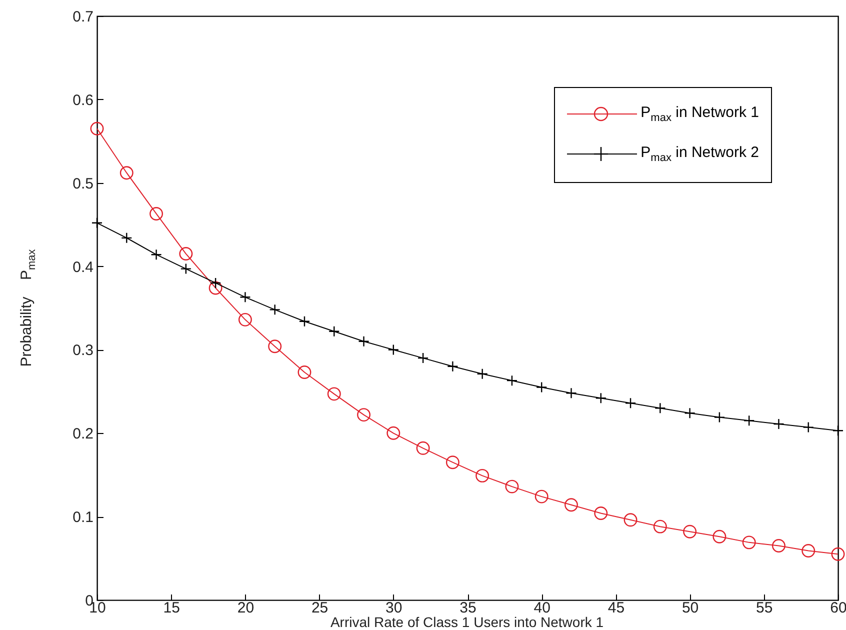 The width and height of the screenshot is (846, 630). What do you see at coordinates (838, 608) in the screenshot?
I see `x-tick-label: 60` at bounding box center [838, 608].